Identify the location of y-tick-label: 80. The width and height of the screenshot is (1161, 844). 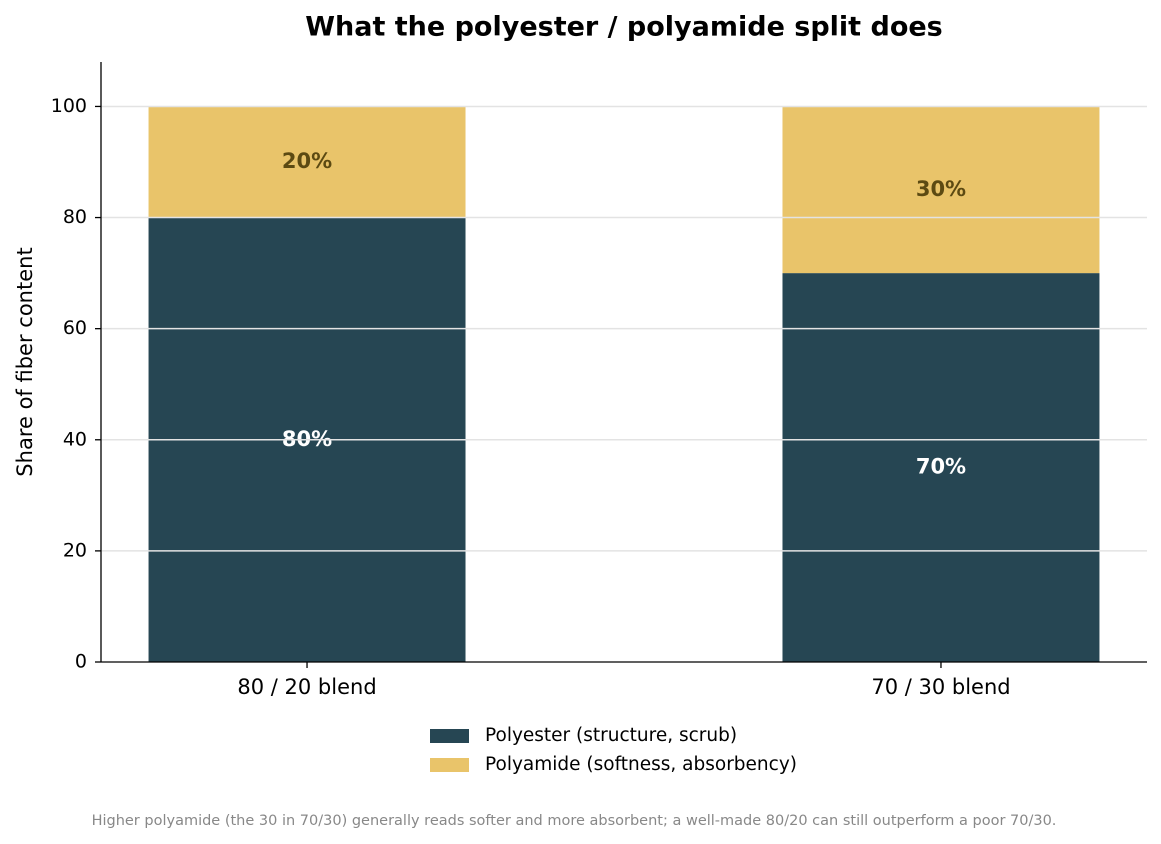
(75, 217).